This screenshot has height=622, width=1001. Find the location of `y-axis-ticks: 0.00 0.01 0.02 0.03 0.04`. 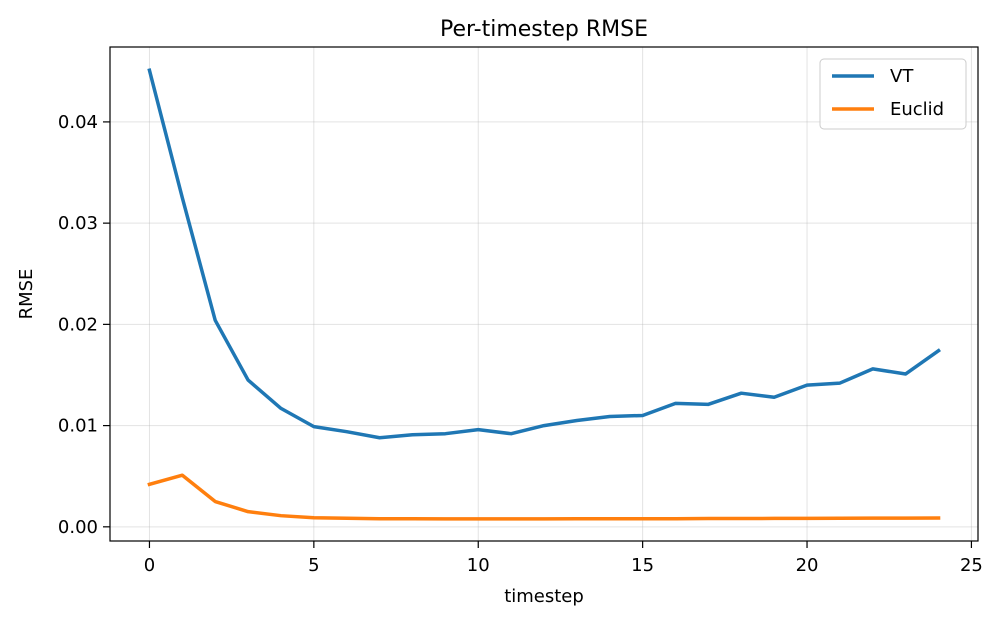

y-axis-ticks: 0.00 0.01 0.02 0.03 0.04 is located at coordinates (84, 325).